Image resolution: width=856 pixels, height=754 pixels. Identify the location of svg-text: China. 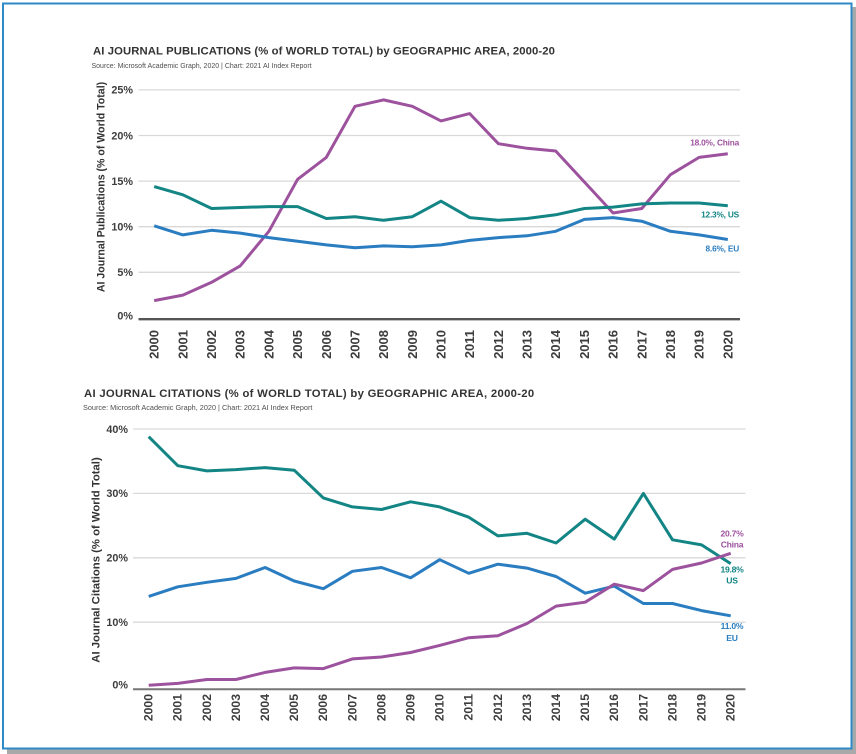
(732, 545).